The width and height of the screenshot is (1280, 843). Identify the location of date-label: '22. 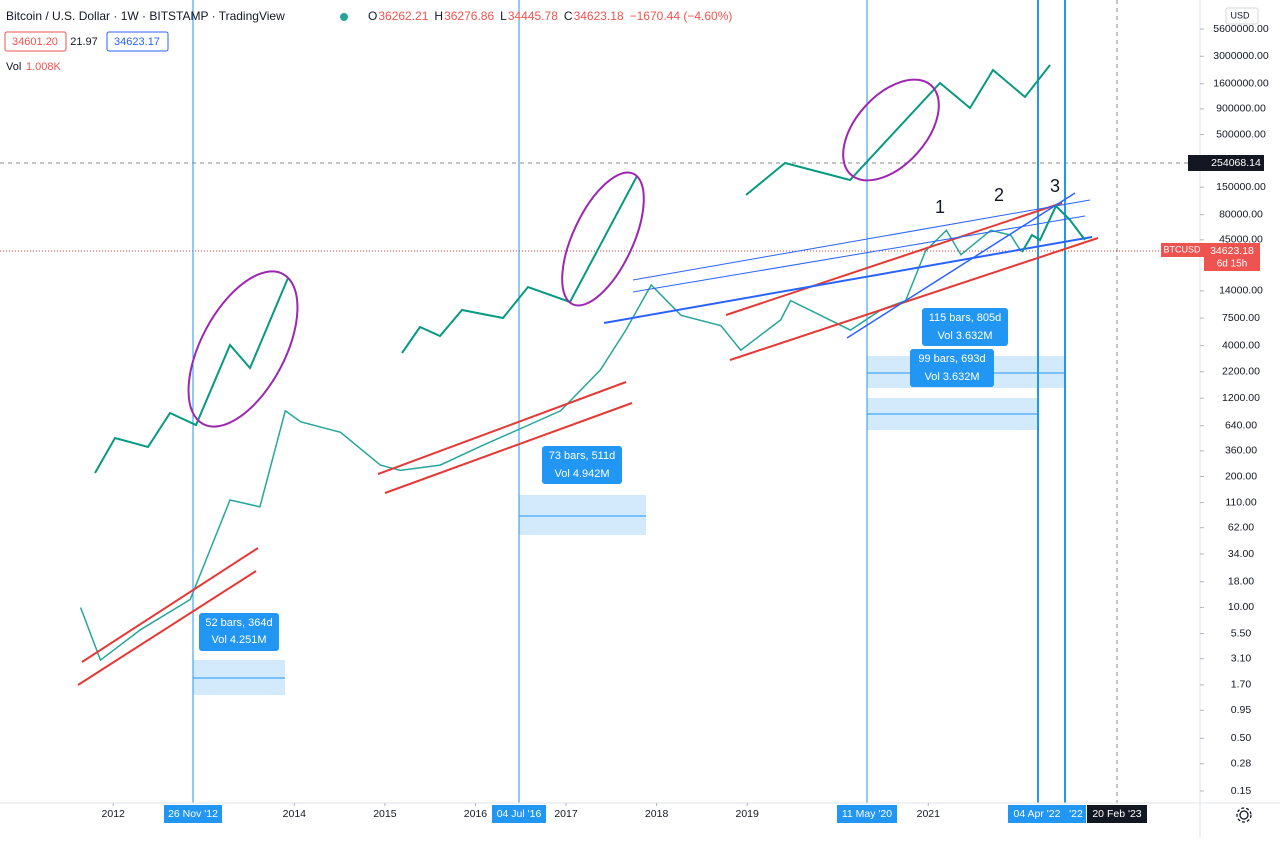
(1076, 814).